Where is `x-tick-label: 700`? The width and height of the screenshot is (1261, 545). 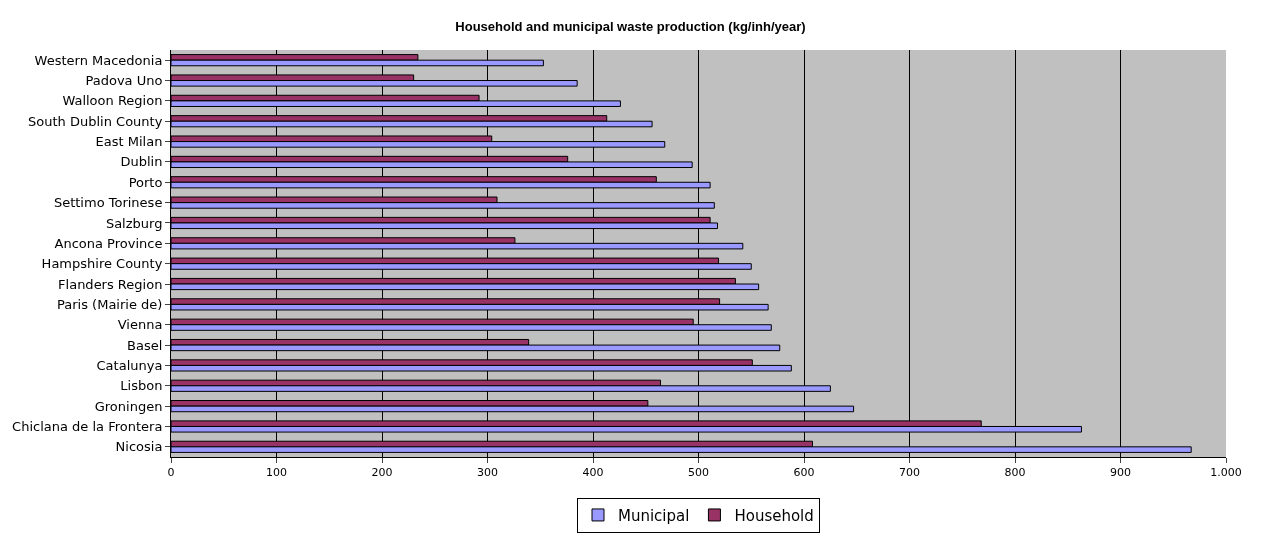
x-tick-label: 700 is located at coordinates (909, 473).